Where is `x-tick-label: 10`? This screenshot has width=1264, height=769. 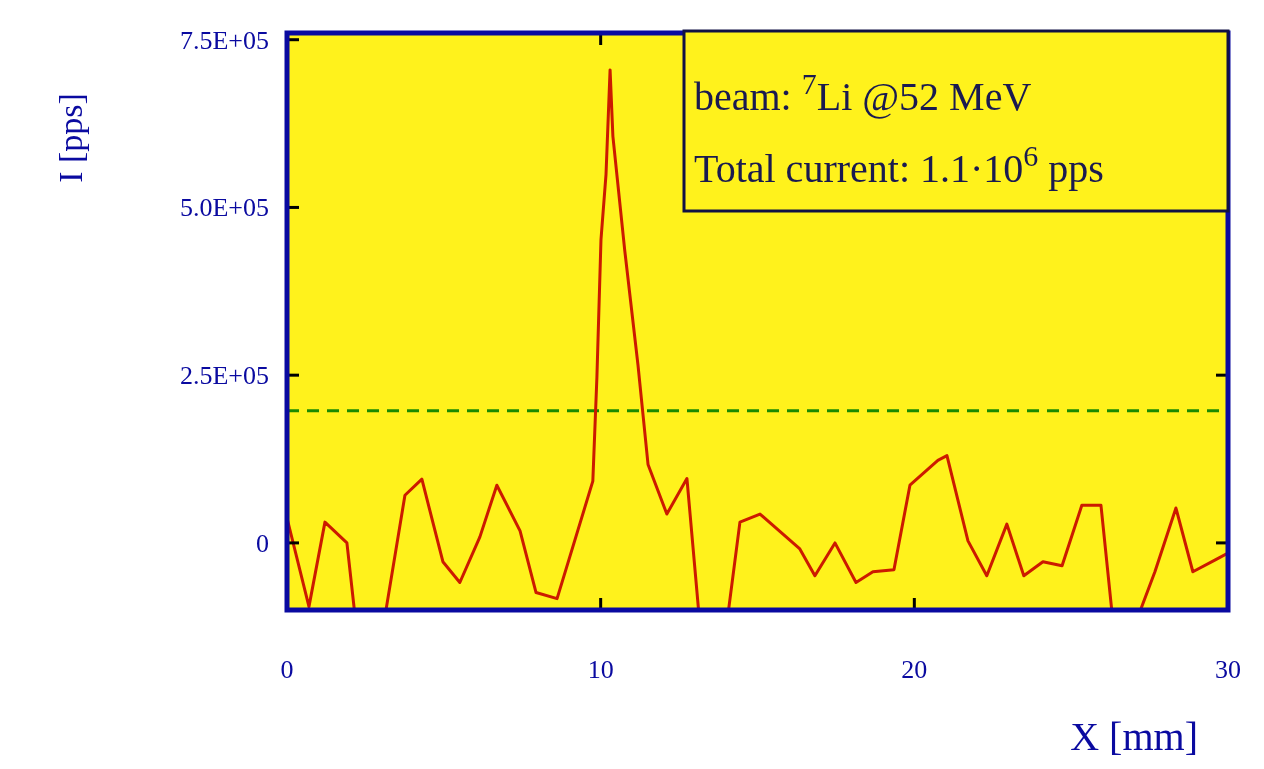
x-tick-label: 10 is located at coordinates (600, 669).